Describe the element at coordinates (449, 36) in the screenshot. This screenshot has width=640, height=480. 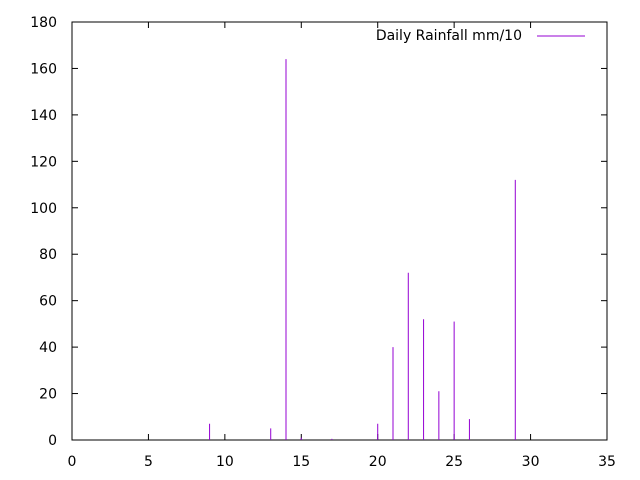
I see `legend-label: Daily Rainfall mm/10` at that location.